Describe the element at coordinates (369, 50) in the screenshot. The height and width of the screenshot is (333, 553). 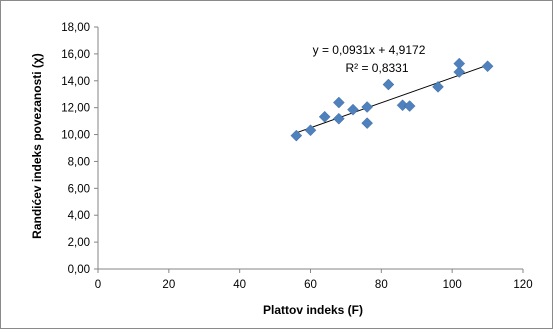
I see `trendline-equation: y = 0,0931x + 4,9172` at that location.